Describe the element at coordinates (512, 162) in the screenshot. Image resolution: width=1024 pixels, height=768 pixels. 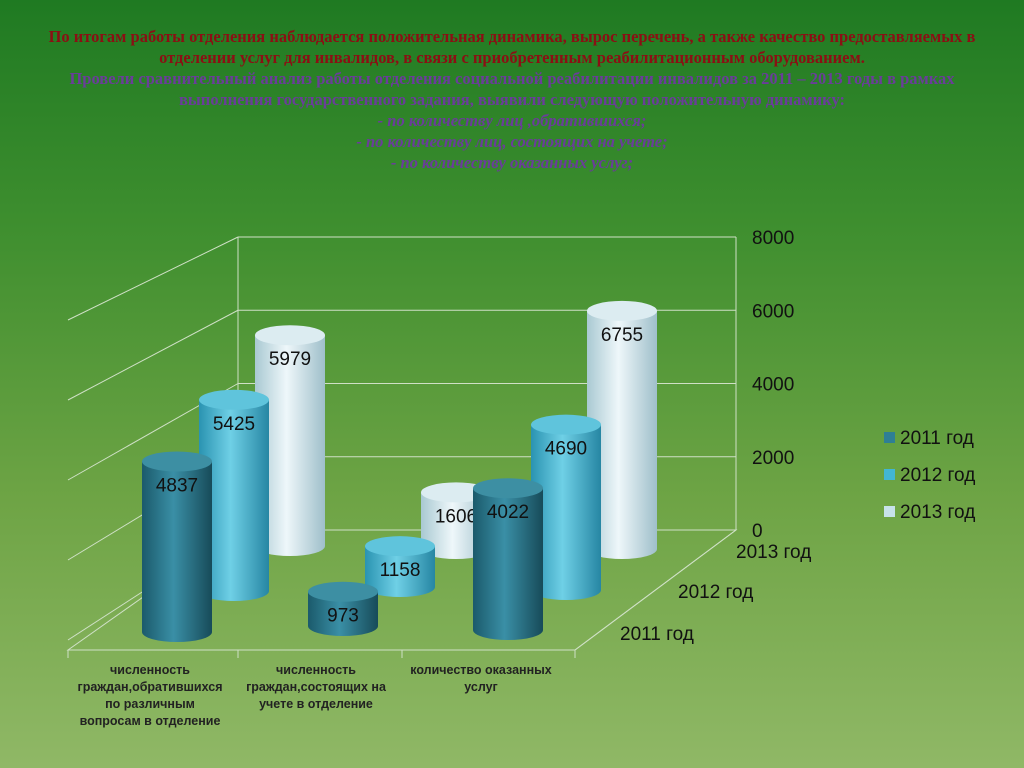
I see `bullet-services: - по количеству оказанных услуг;` at that location.